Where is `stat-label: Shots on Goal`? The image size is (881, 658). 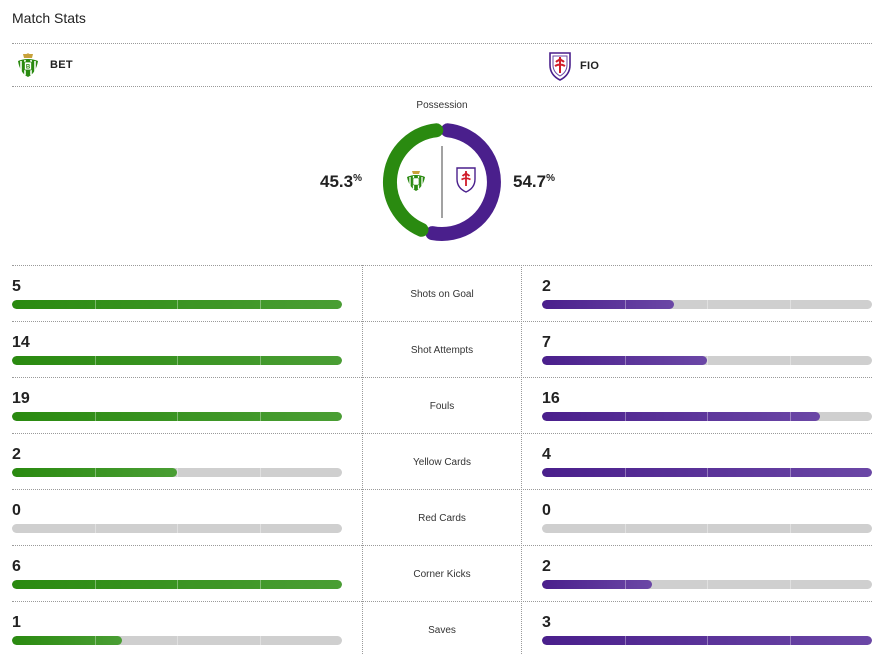
stat-label: Shots on Goal is located at coordinates (442, 294).